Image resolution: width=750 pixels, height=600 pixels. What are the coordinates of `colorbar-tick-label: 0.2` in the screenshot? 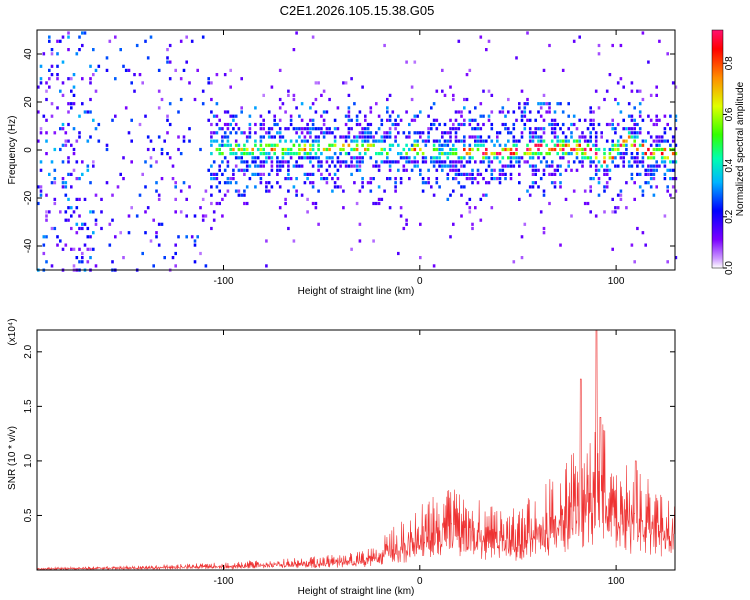 It's located at (729, 216).